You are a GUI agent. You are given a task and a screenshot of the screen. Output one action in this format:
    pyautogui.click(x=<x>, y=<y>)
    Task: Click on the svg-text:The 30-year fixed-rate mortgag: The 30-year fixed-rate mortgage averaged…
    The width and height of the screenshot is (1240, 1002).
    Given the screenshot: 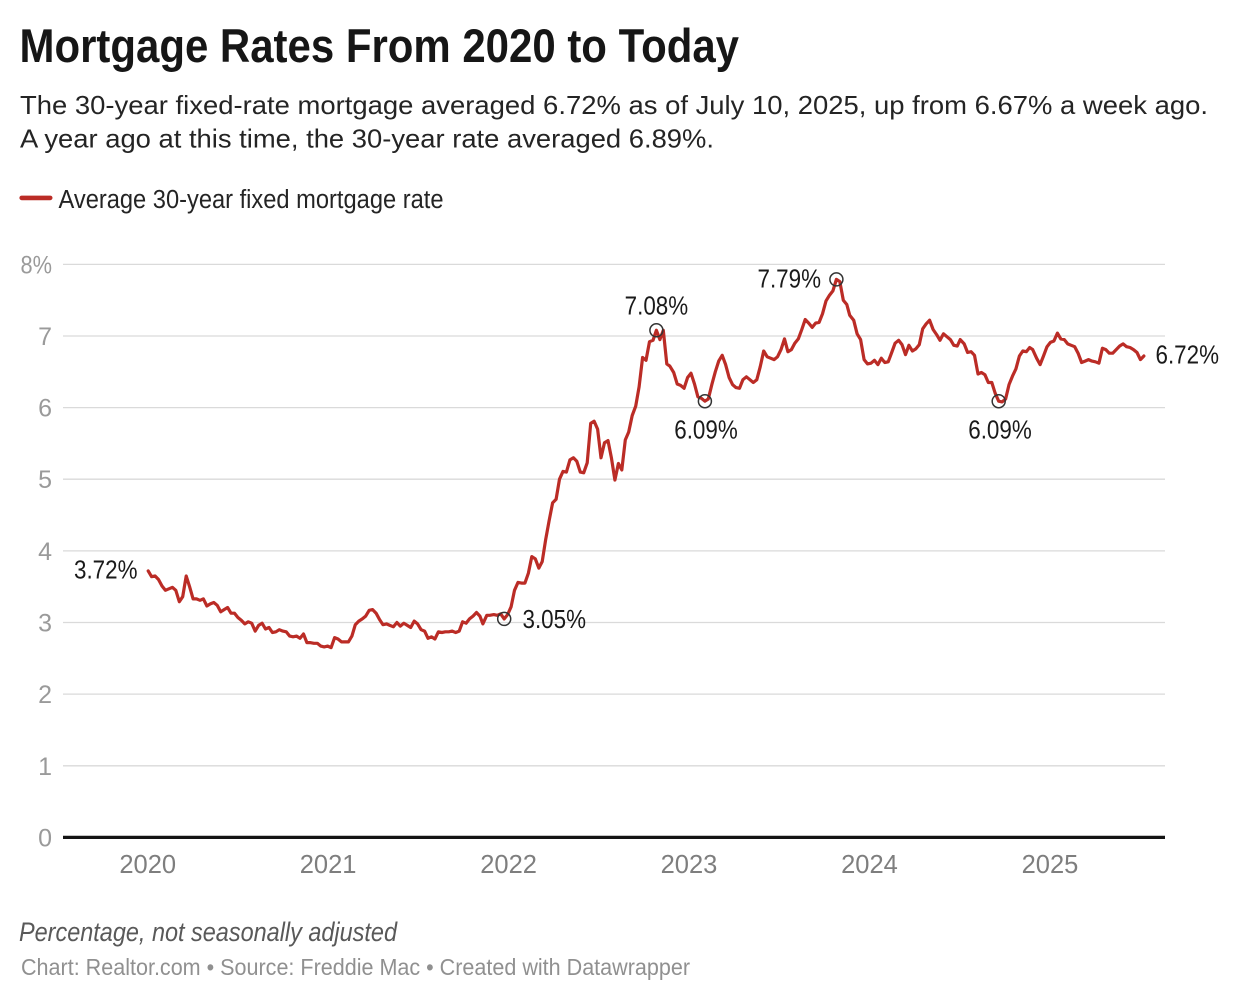 What is the action you would take?
    pyautogui.click(x=614, y=105)
    